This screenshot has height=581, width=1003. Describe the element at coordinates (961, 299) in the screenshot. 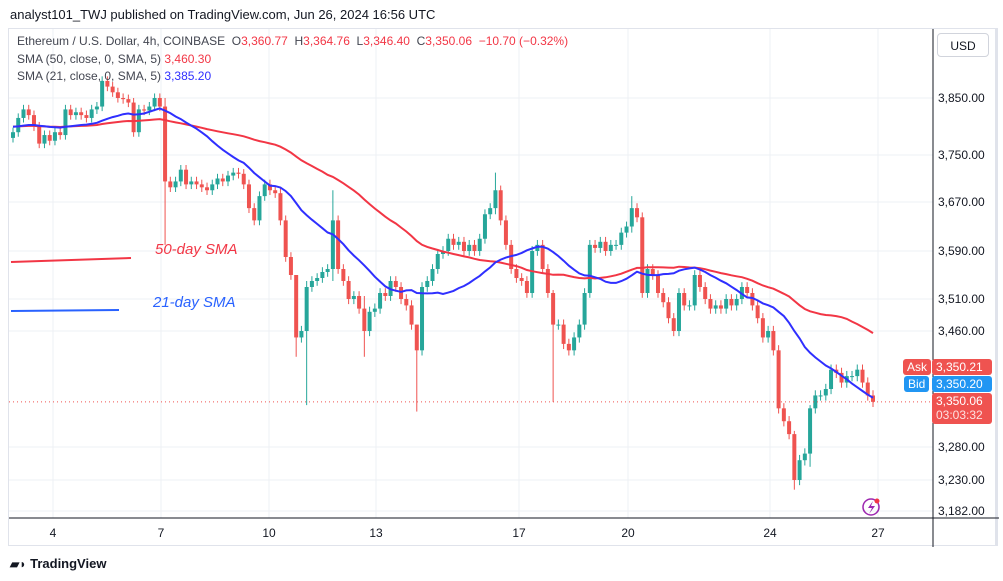

I see `y-tick-label: 3,510.00` at that location.